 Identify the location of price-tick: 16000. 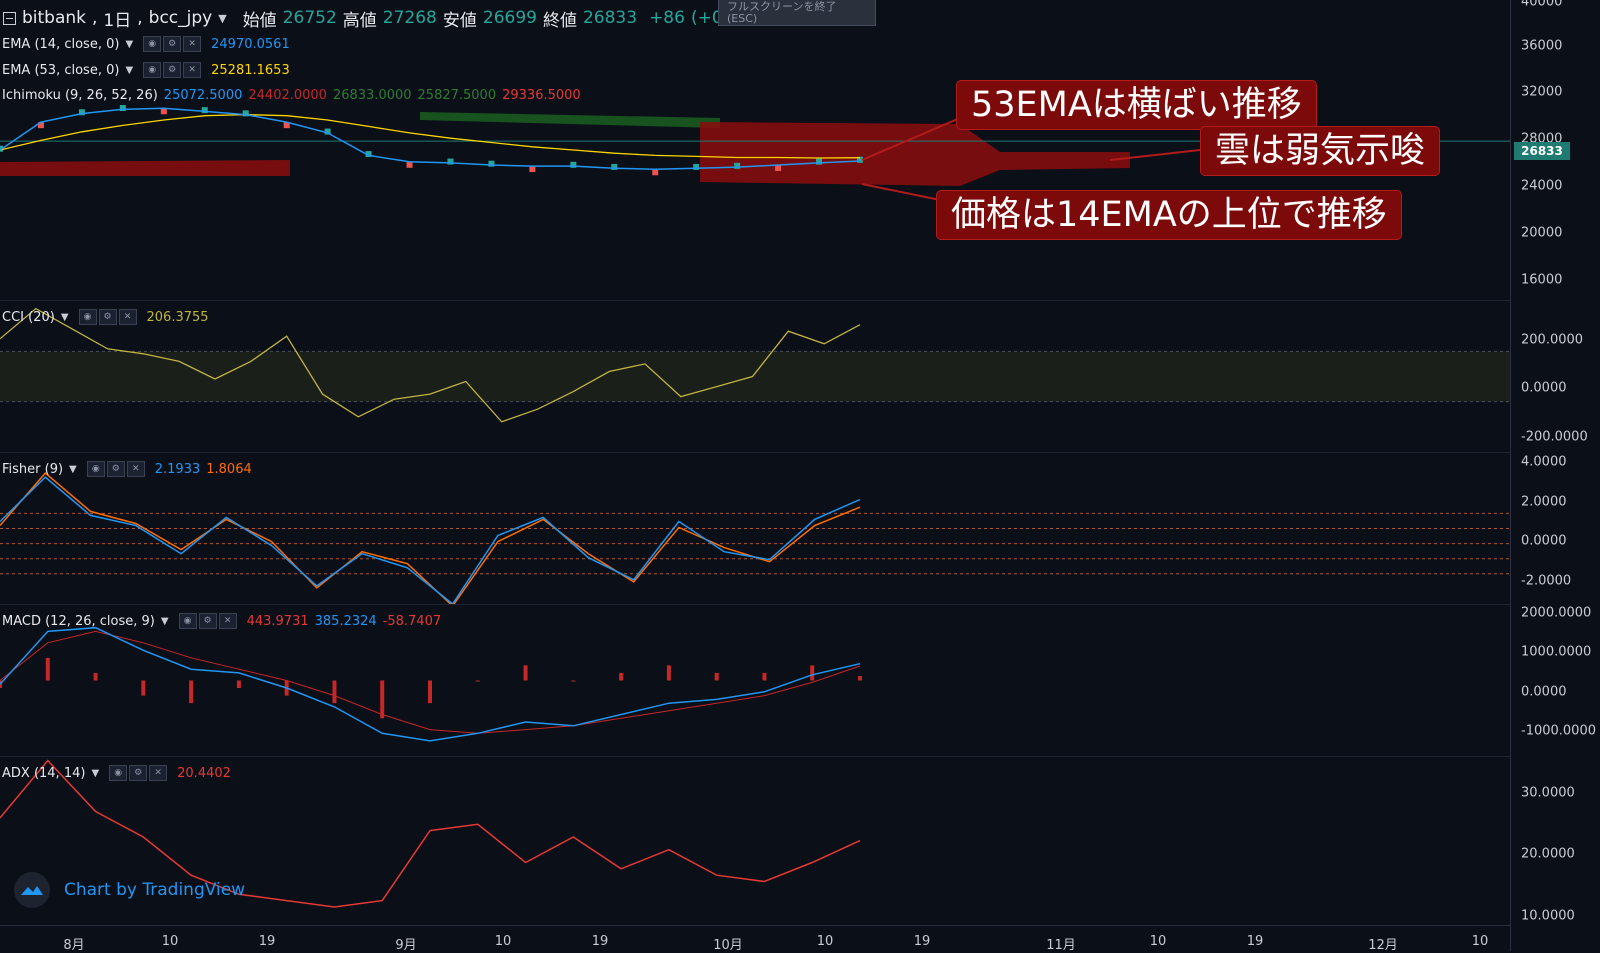
(1542, 280).